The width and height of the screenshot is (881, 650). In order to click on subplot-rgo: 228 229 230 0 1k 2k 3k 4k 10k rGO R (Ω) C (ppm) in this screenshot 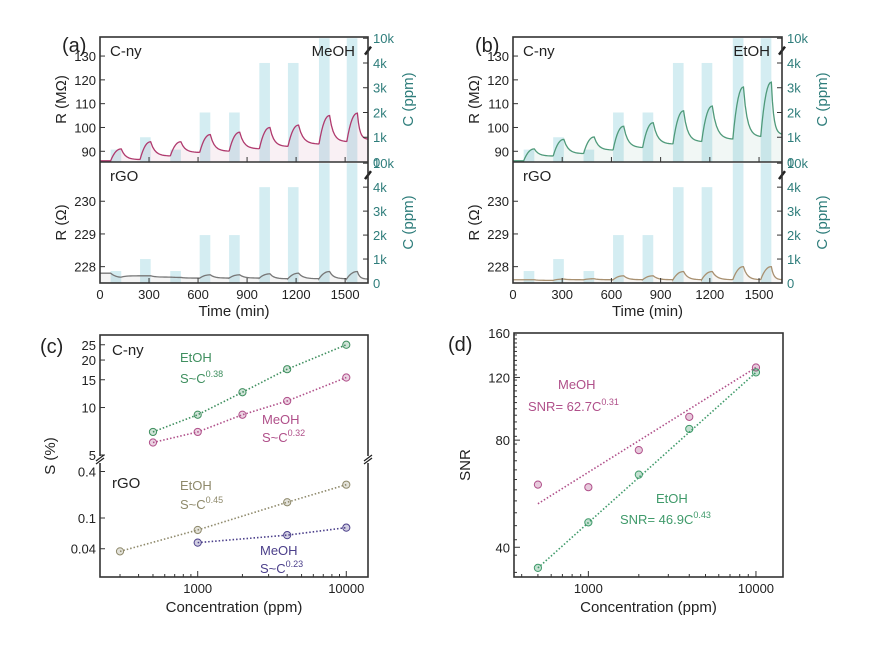, I will do `click(235, 223)`.